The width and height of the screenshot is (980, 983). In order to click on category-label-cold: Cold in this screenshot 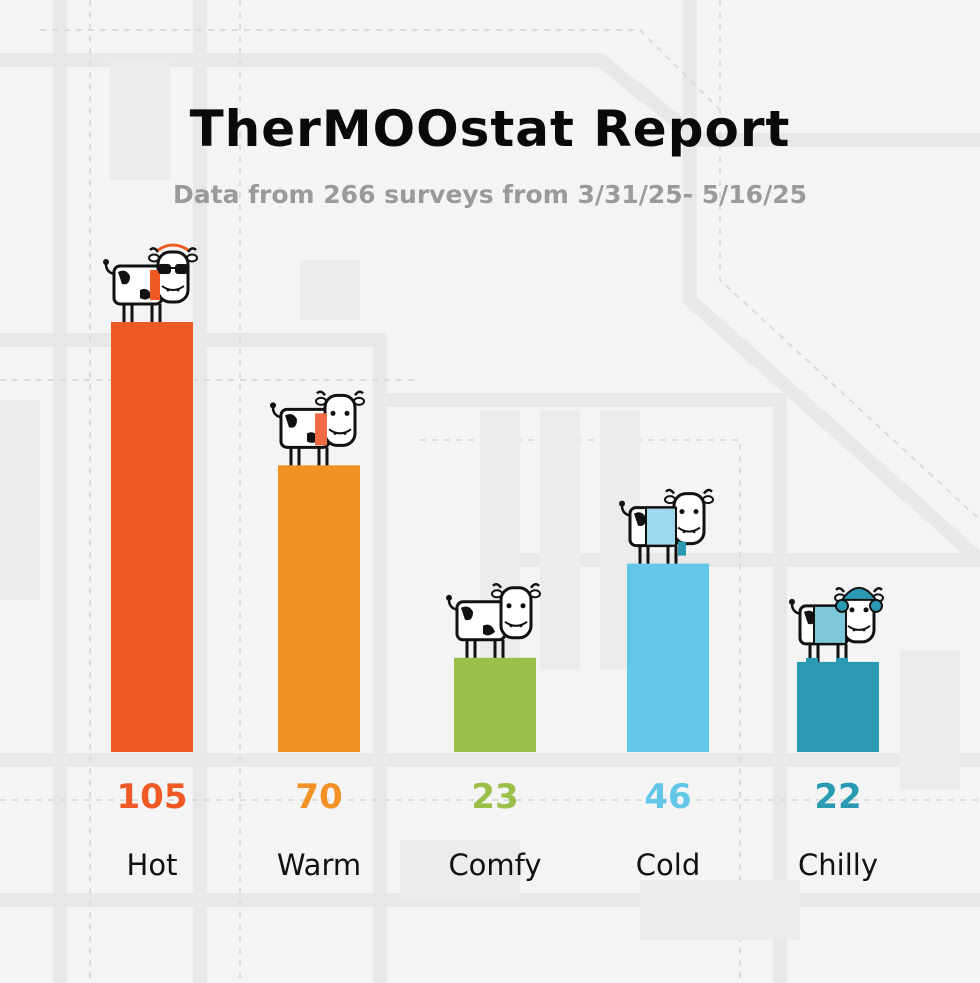, I will do `click(668, 865)`.